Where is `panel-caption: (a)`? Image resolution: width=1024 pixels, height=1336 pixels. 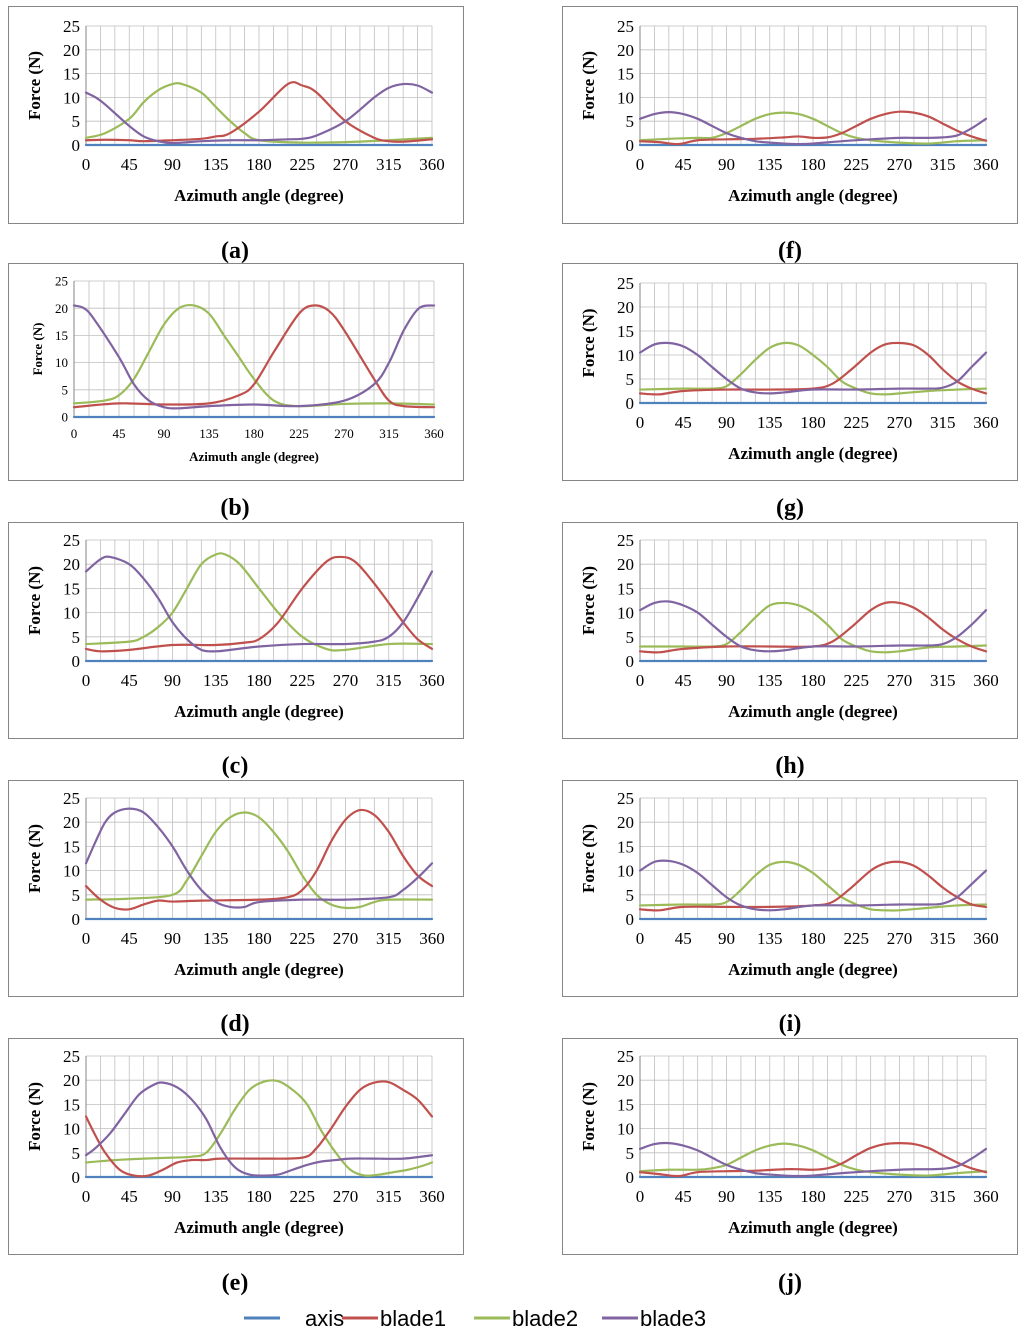
panel-caption: (a) is located at coordinates (235, 251).